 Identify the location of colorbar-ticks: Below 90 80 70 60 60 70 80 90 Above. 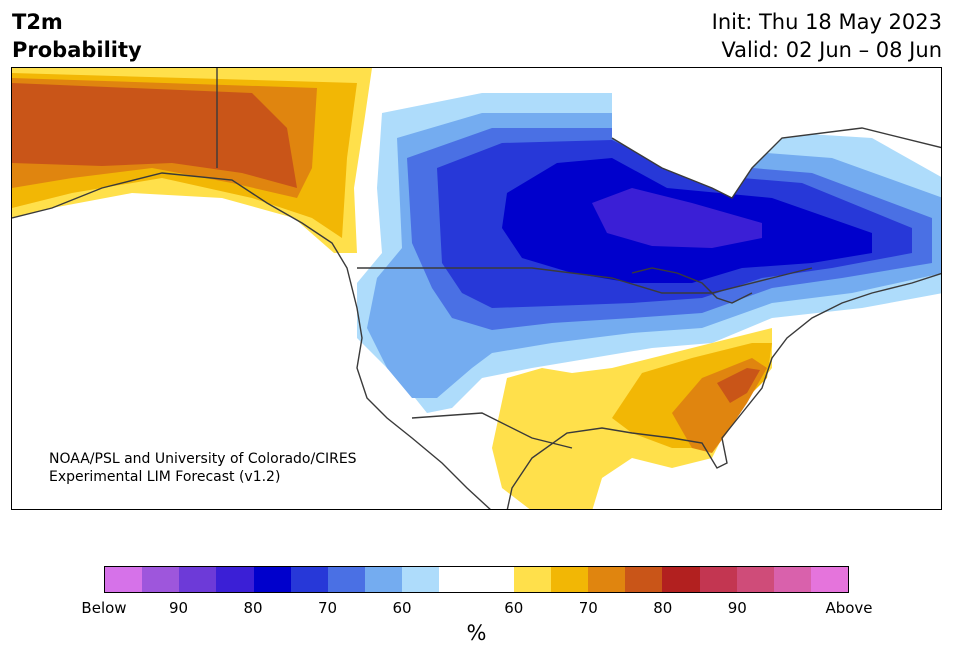
(476, 609).